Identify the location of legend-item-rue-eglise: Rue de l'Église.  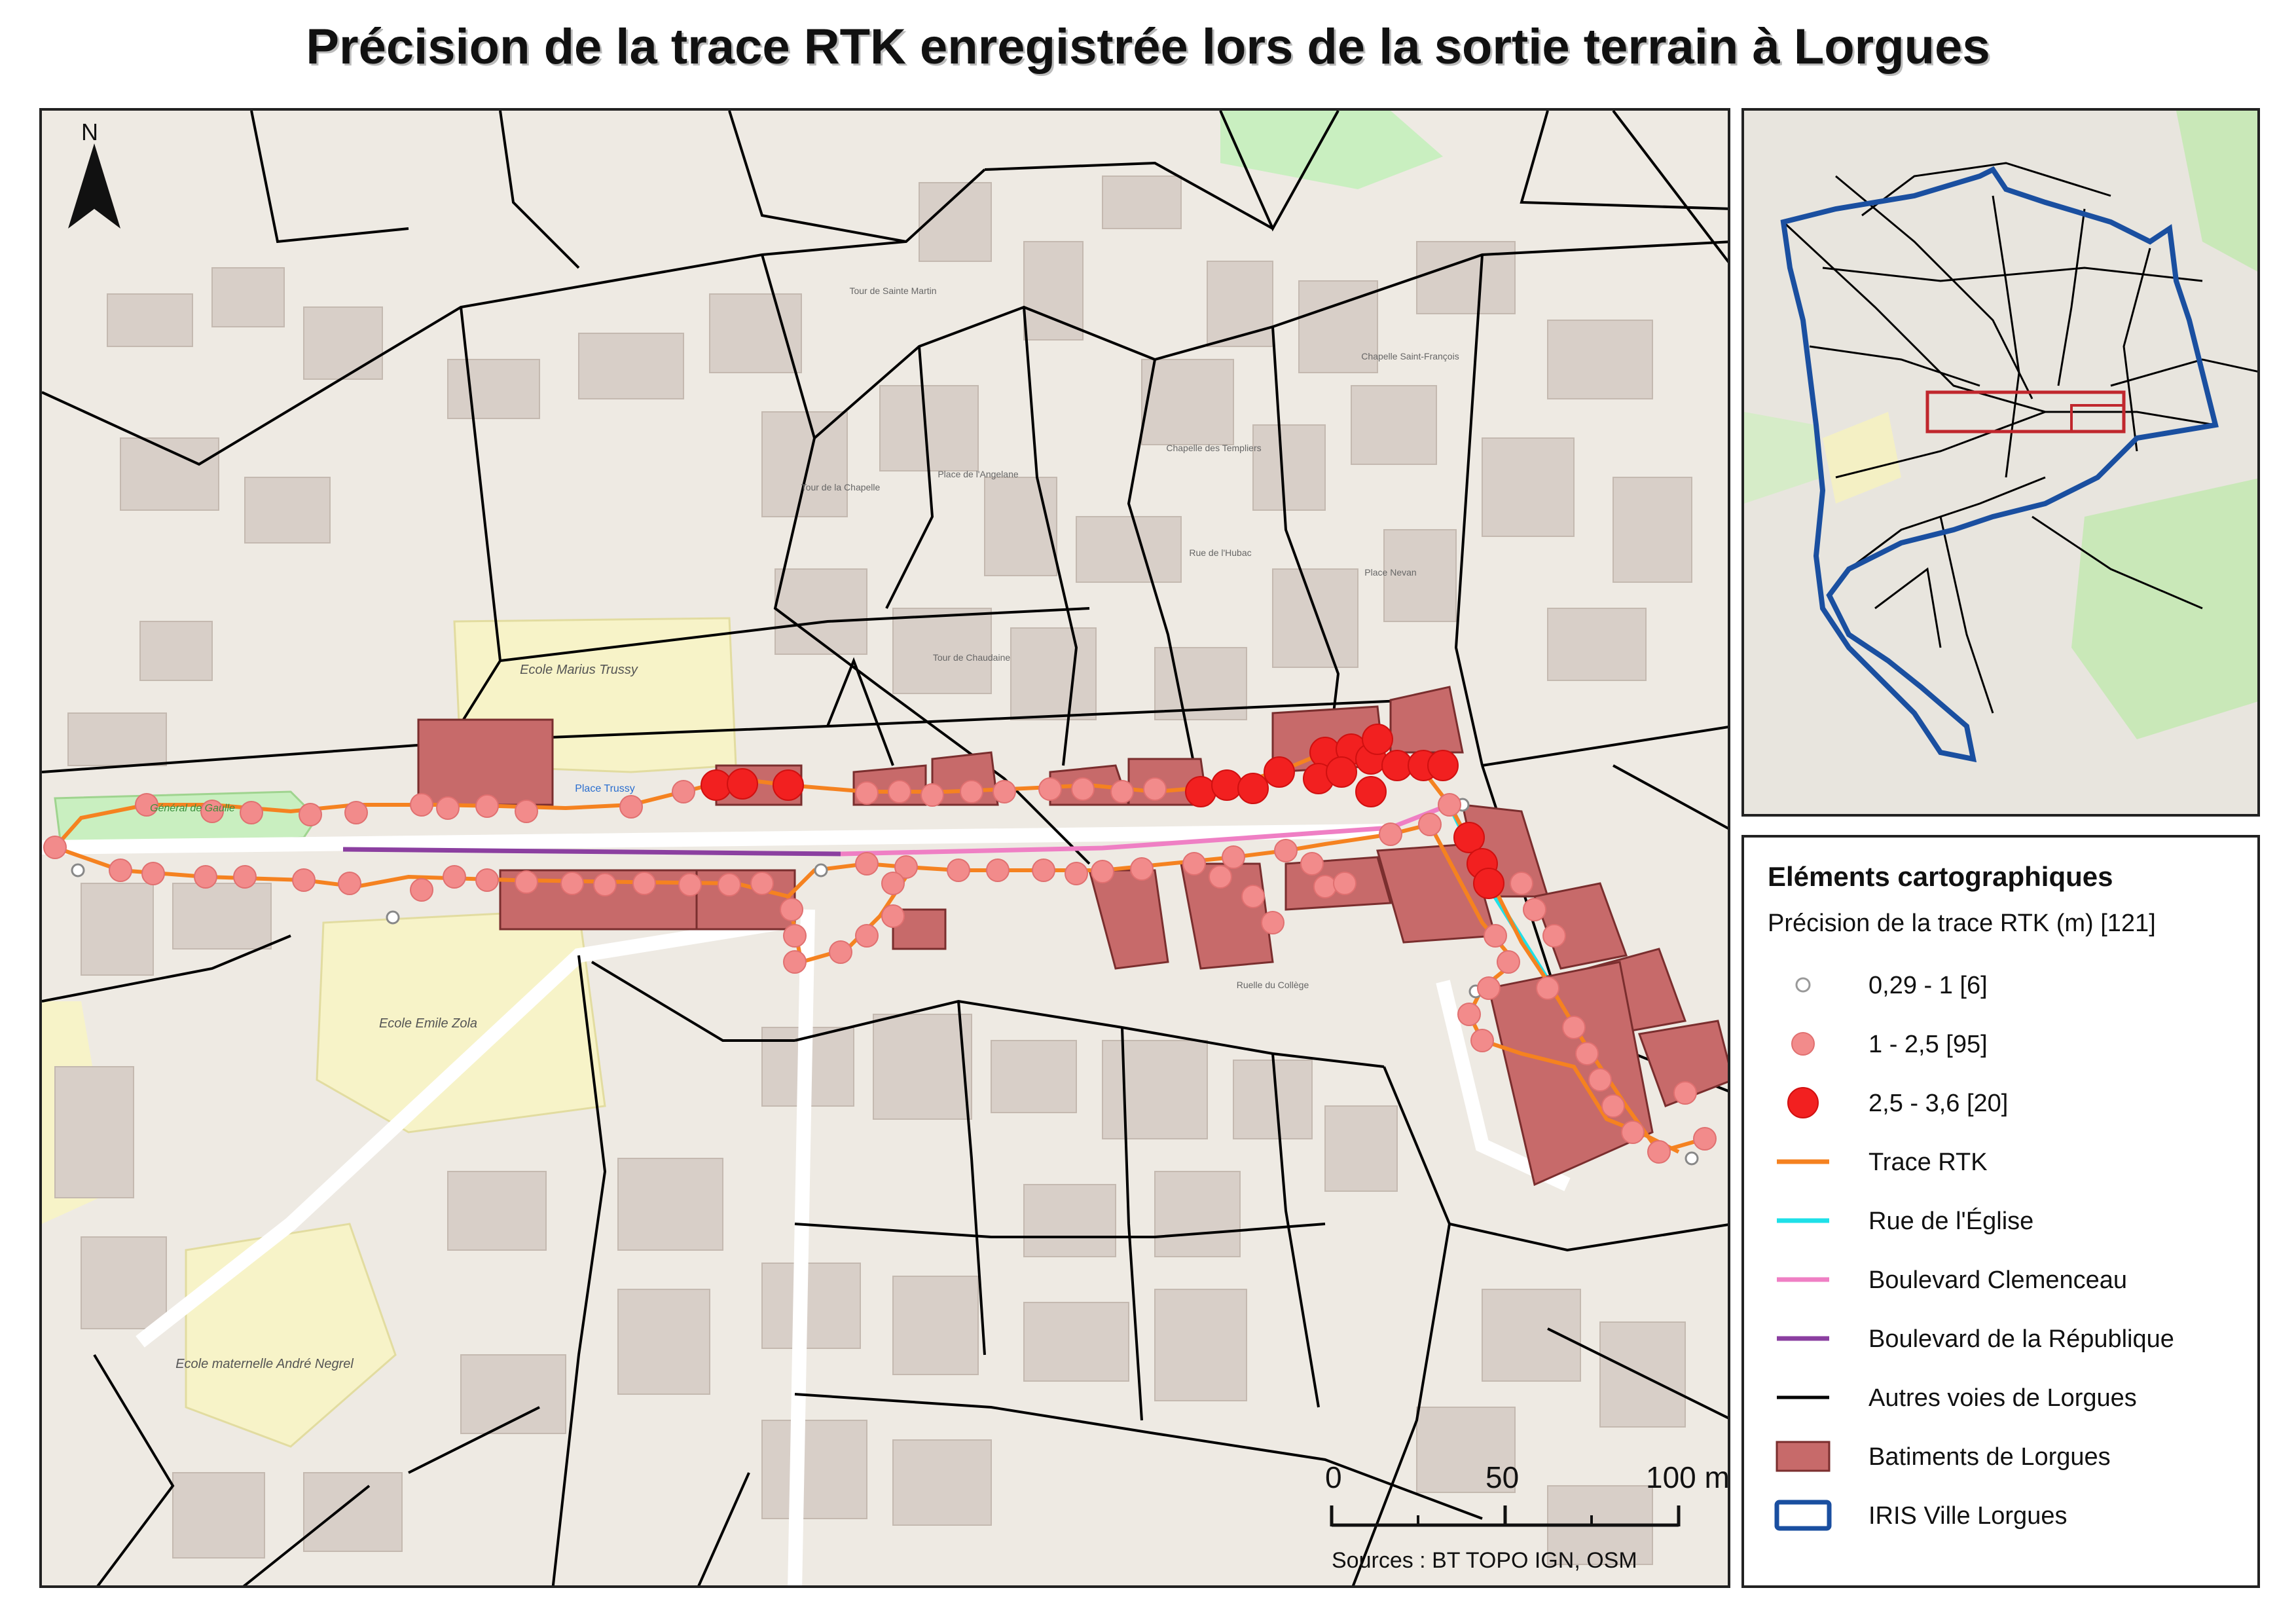
(2006, 1220).